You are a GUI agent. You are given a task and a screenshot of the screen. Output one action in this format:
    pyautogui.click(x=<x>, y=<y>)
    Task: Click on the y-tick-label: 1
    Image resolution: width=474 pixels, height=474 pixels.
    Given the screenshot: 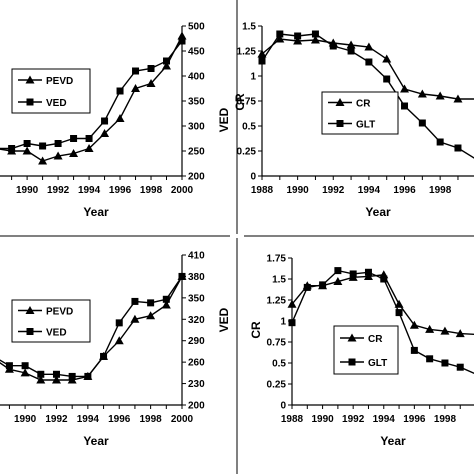 What is the action you would take?
    pyautogui.click(x=253, y=77)
    